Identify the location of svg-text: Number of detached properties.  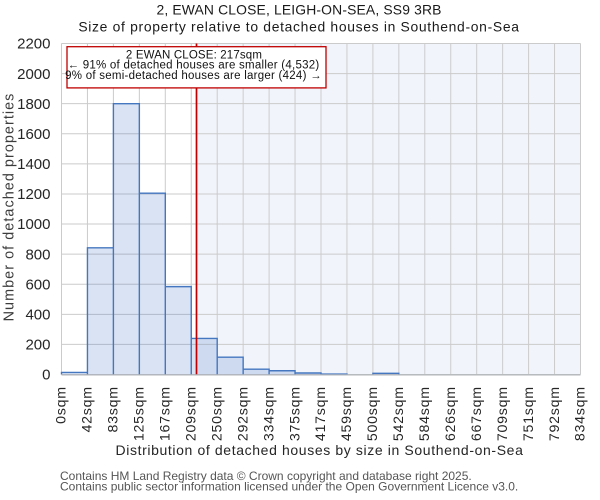
(10, 207).